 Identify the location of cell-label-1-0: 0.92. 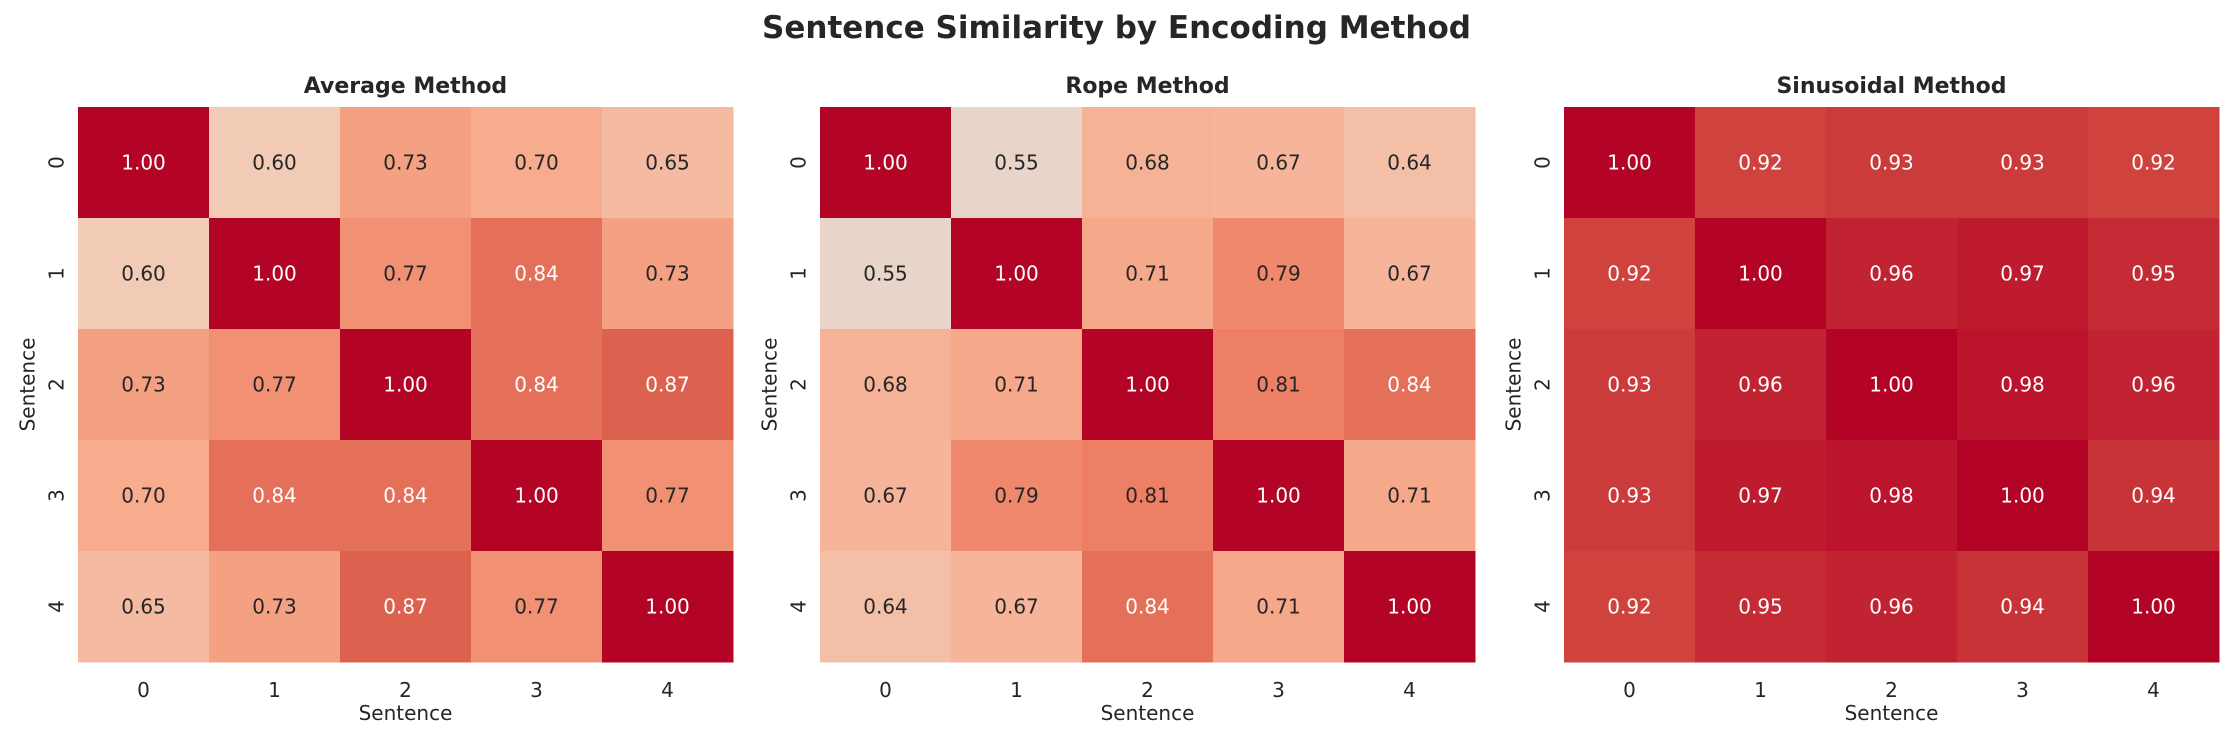
(1629, 274).